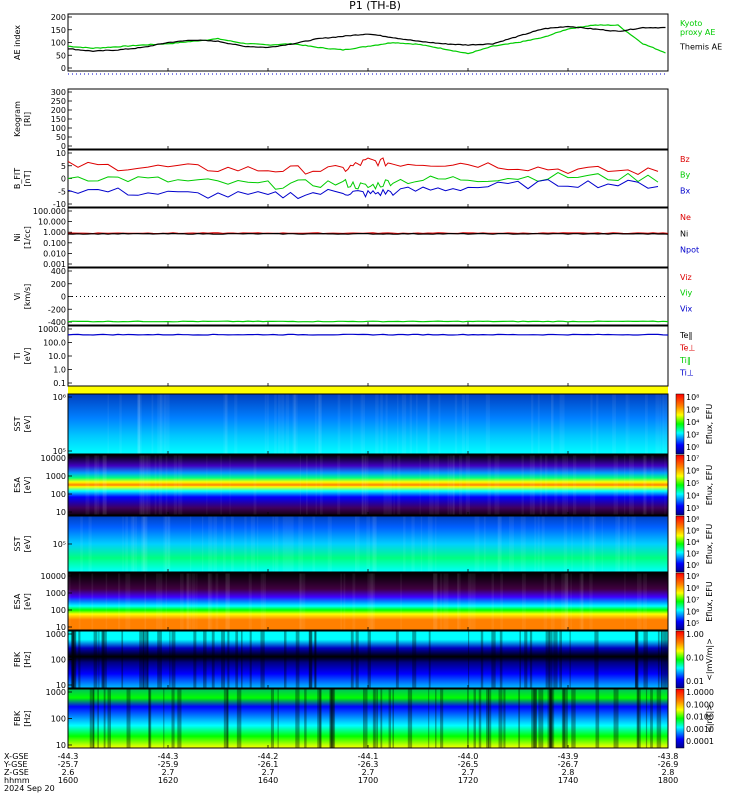  Describe the element at coordinates (685, 175) in the screenshot. I see `legend-By: By` at that location.